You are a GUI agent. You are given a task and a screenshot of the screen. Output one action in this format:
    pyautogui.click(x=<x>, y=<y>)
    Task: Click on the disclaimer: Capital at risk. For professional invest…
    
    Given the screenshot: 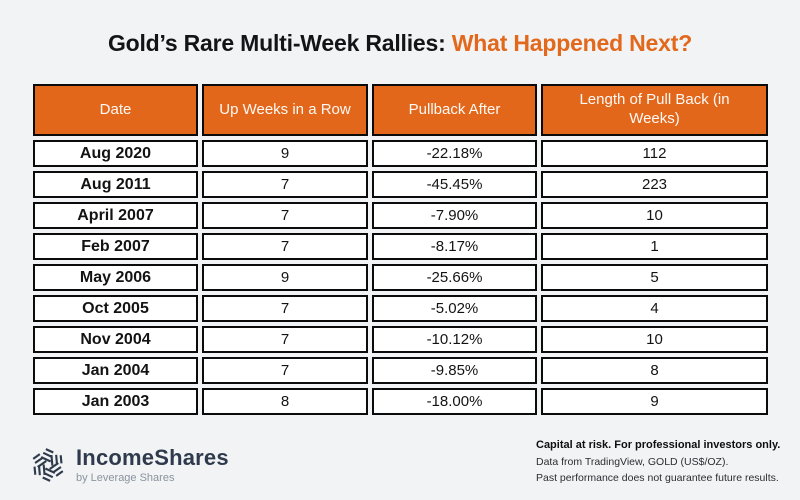 What is the action you would take?
    pyautogui.click(x=658, y=462)
    